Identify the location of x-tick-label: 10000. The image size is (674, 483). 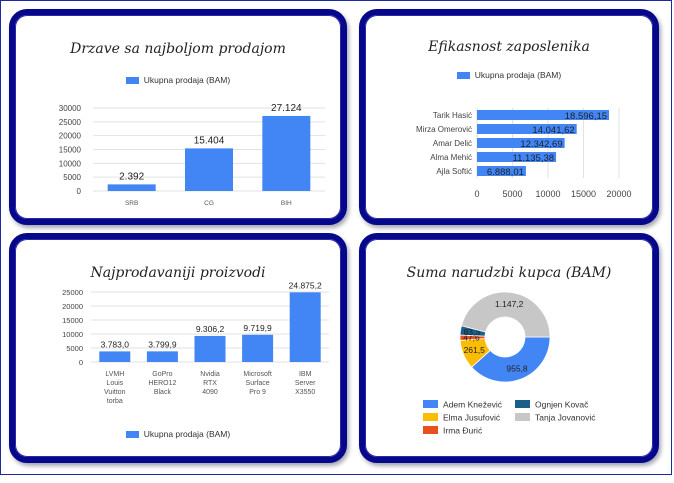
(547, 194).